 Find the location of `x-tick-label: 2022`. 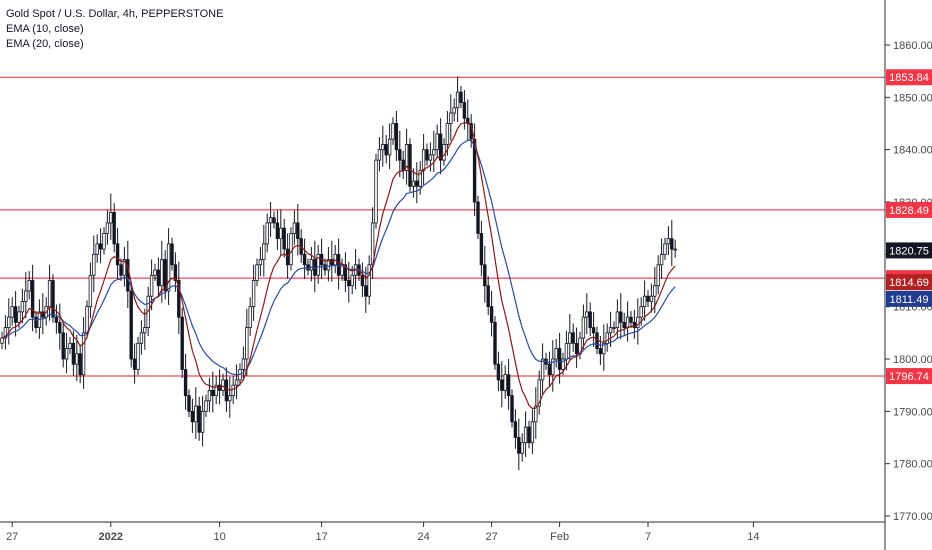

x-tick-label: 2022 is located at coordinates (111, 537).